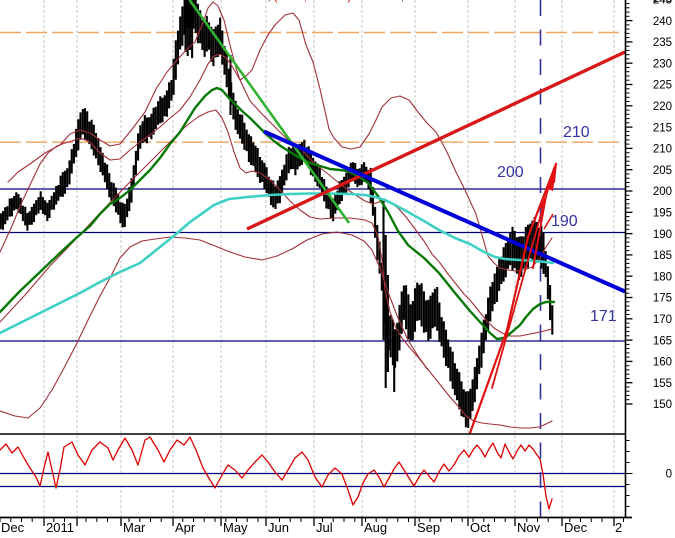  Describe the element at coordinates (278, 527) in the screenshot. I see `svg-text: Jun` at that location.